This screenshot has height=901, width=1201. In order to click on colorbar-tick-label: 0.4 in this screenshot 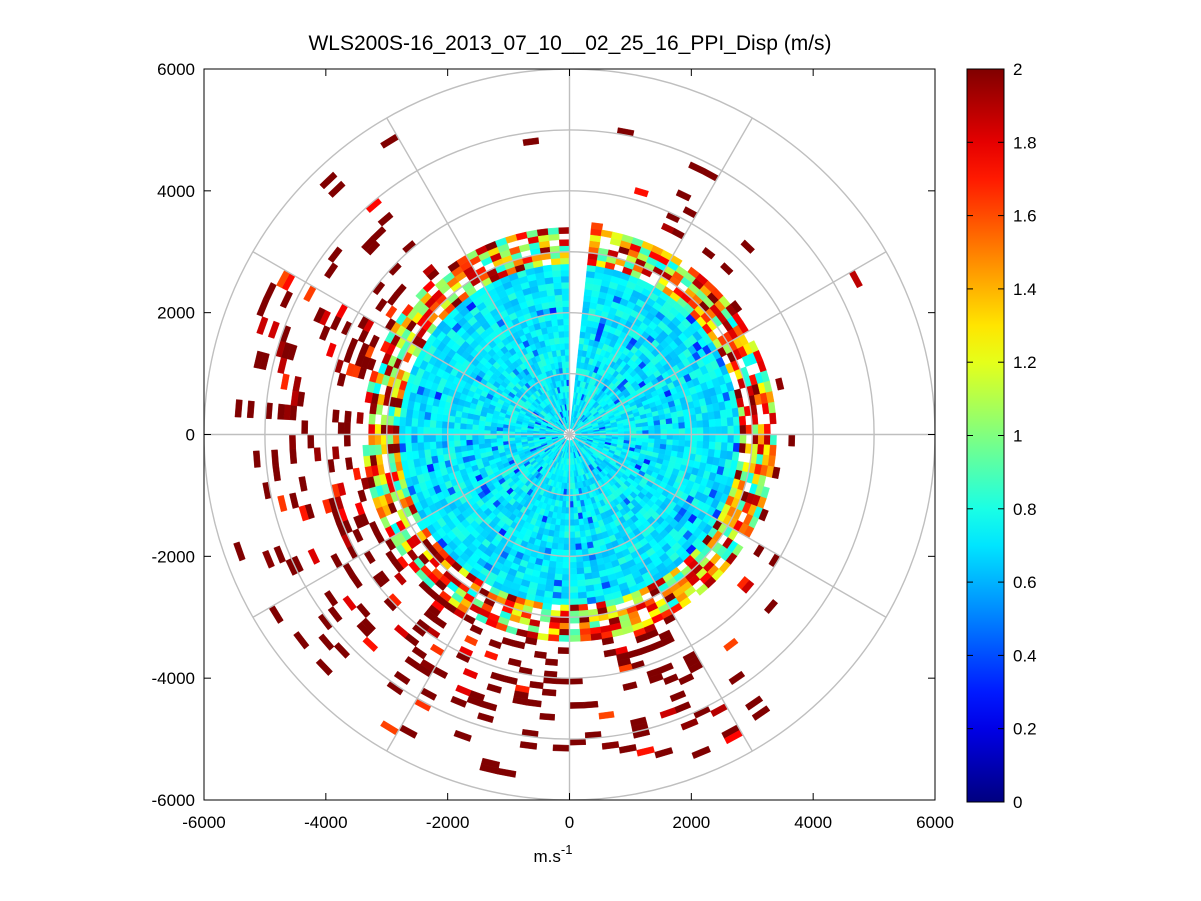, I will do `click(1025, 655)`.